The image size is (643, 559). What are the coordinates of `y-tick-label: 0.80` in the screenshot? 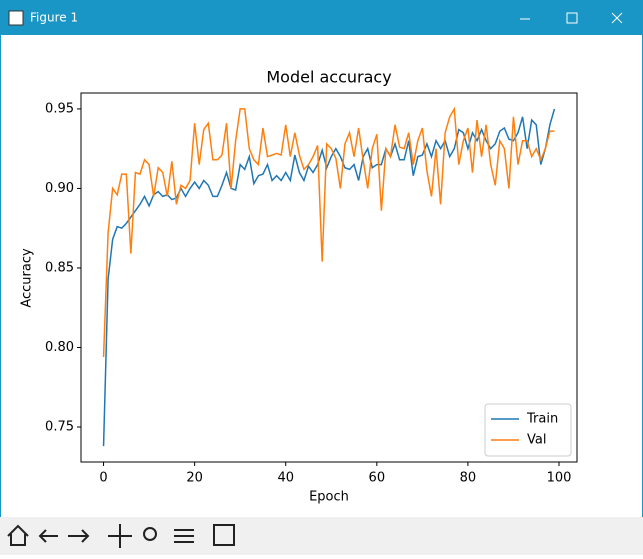 It's located at (59, 347).